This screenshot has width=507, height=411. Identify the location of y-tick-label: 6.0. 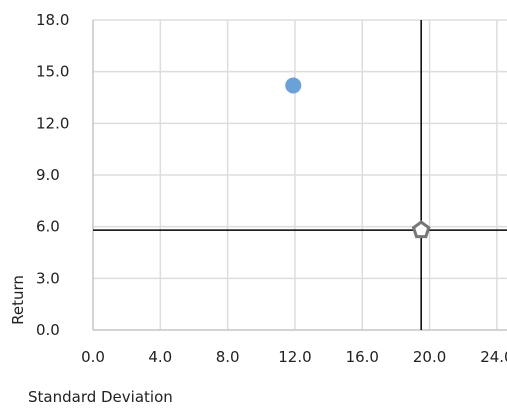
(48, 227).